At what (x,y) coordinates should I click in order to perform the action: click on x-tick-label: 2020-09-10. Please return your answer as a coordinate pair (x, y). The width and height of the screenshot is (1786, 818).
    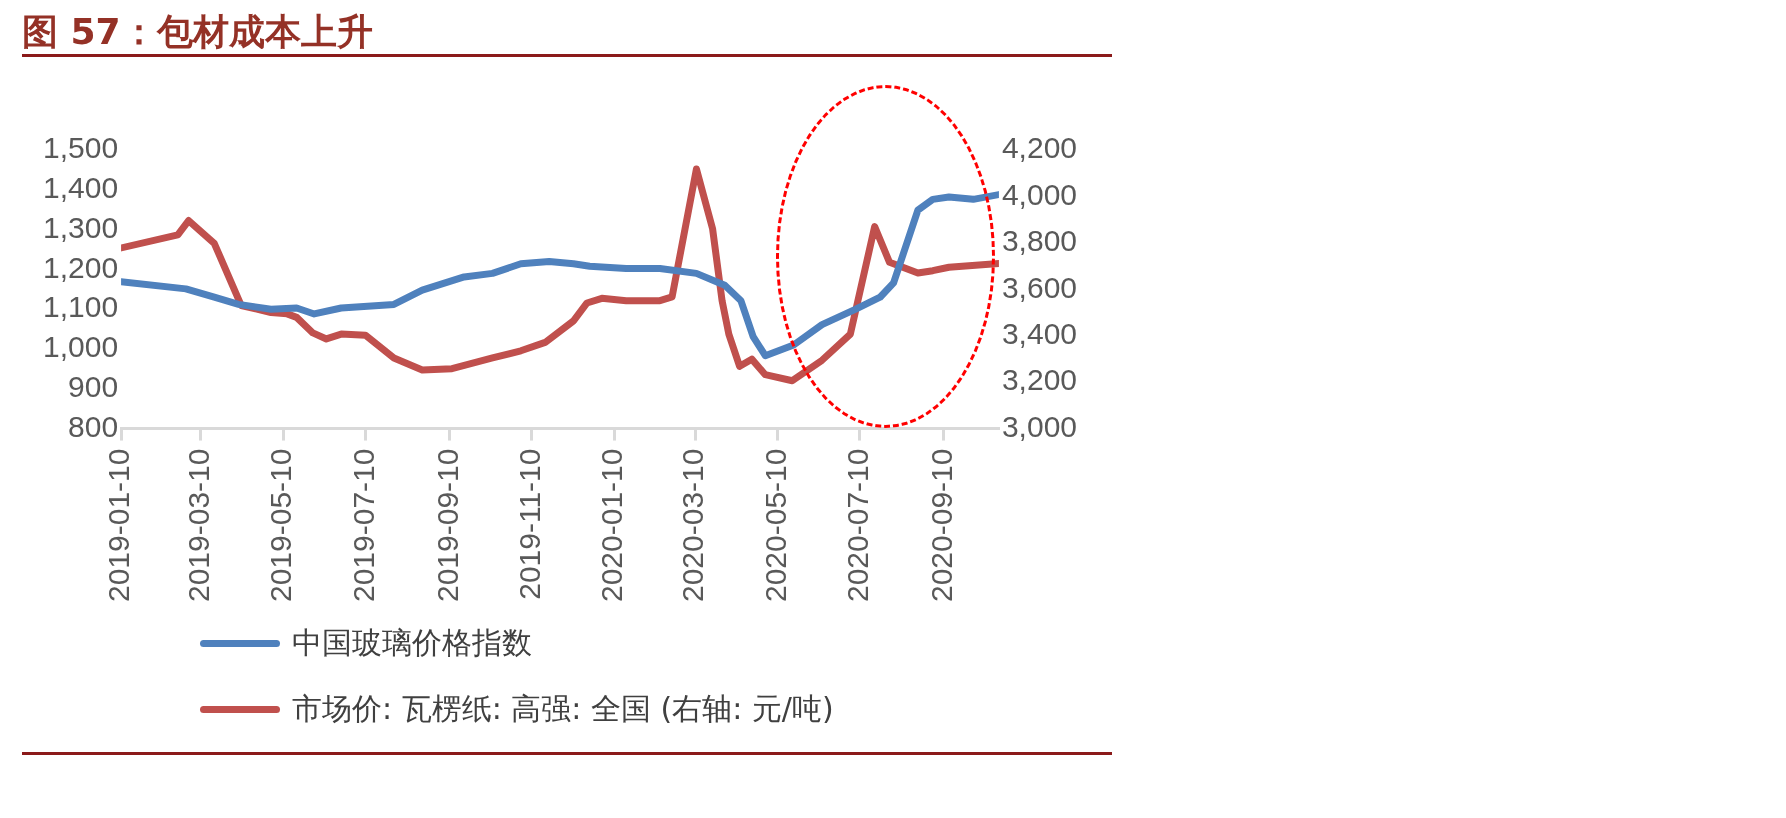
    Looking at the image, I should click on (941, 525).